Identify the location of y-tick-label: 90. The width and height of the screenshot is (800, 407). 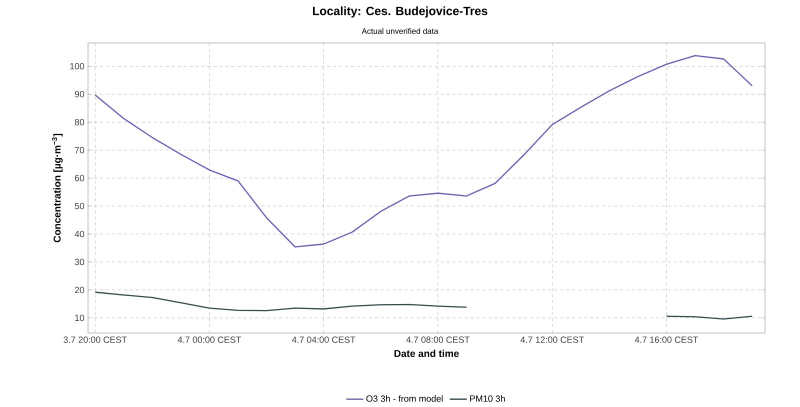
(79, 94).